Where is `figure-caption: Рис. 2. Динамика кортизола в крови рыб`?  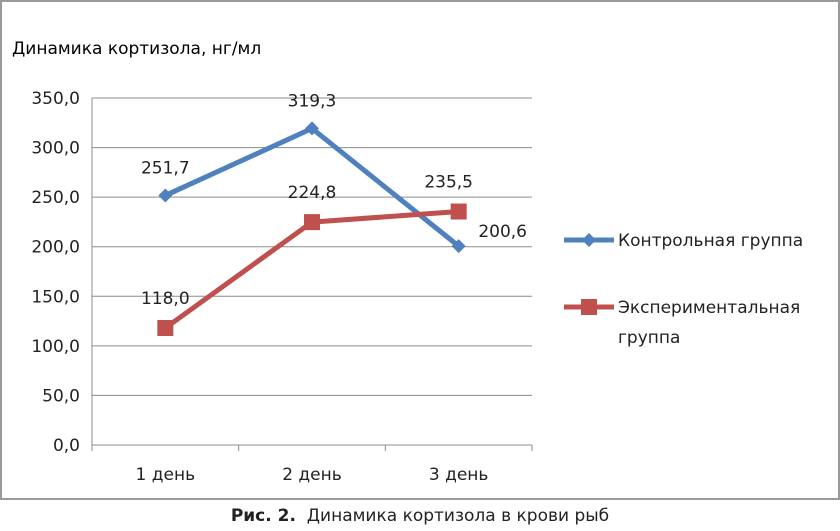 figure-caption: Рис. 2. Динамика кортизола в крови рыб is located at coordinates (420, 516).